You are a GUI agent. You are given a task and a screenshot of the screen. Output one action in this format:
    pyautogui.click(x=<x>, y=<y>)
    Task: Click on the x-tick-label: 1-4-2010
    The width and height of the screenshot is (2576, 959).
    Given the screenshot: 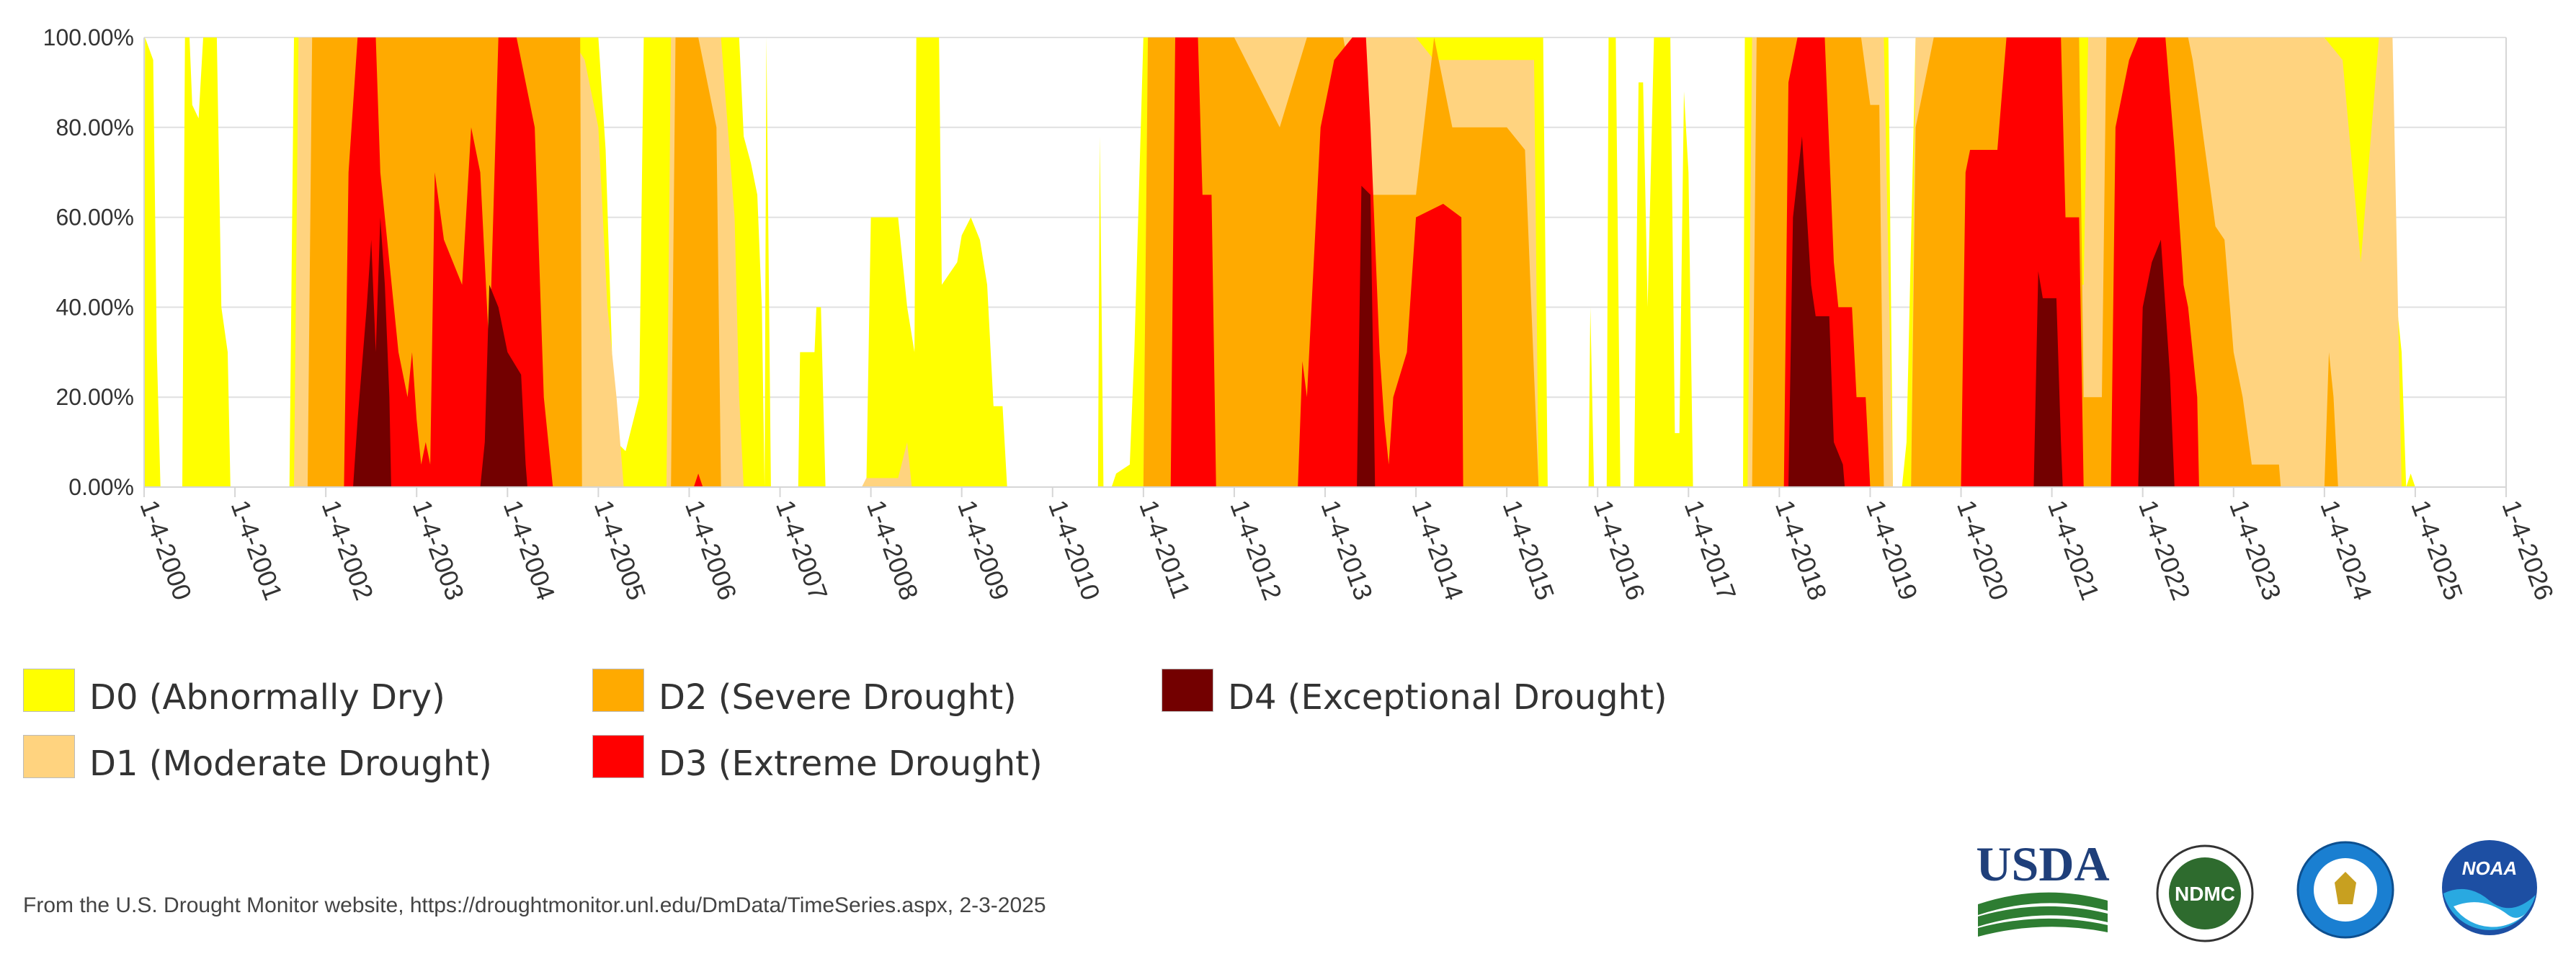 What is the action you would take?
    pyautogui.click(x=1074, y=550)
    